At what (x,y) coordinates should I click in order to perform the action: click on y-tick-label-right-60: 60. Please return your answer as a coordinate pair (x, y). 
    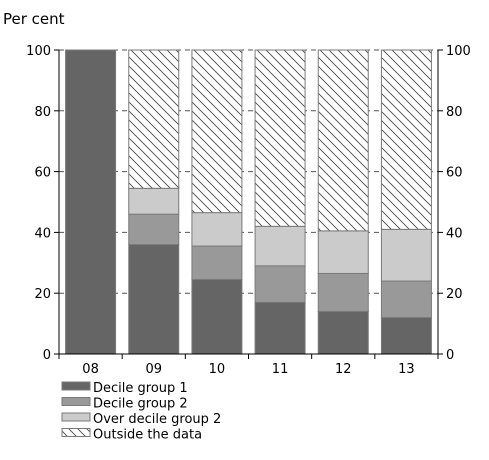
    Looking at the image, I should click on (454, 173).